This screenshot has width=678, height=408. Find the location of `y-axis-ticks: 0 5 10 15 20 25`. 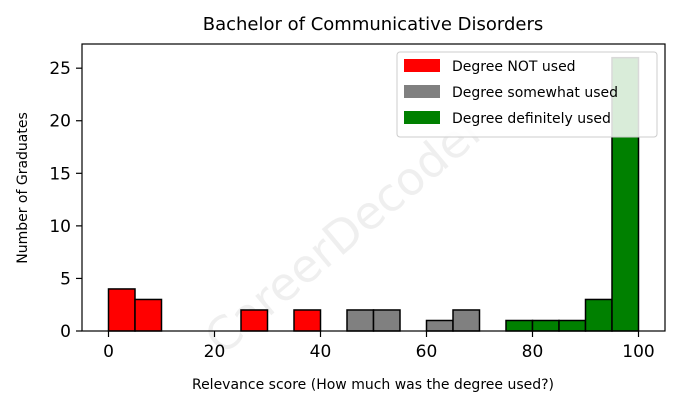

y-axis-ticks: 0 5 10 15 20 25 is located at coordinates (65, 200).